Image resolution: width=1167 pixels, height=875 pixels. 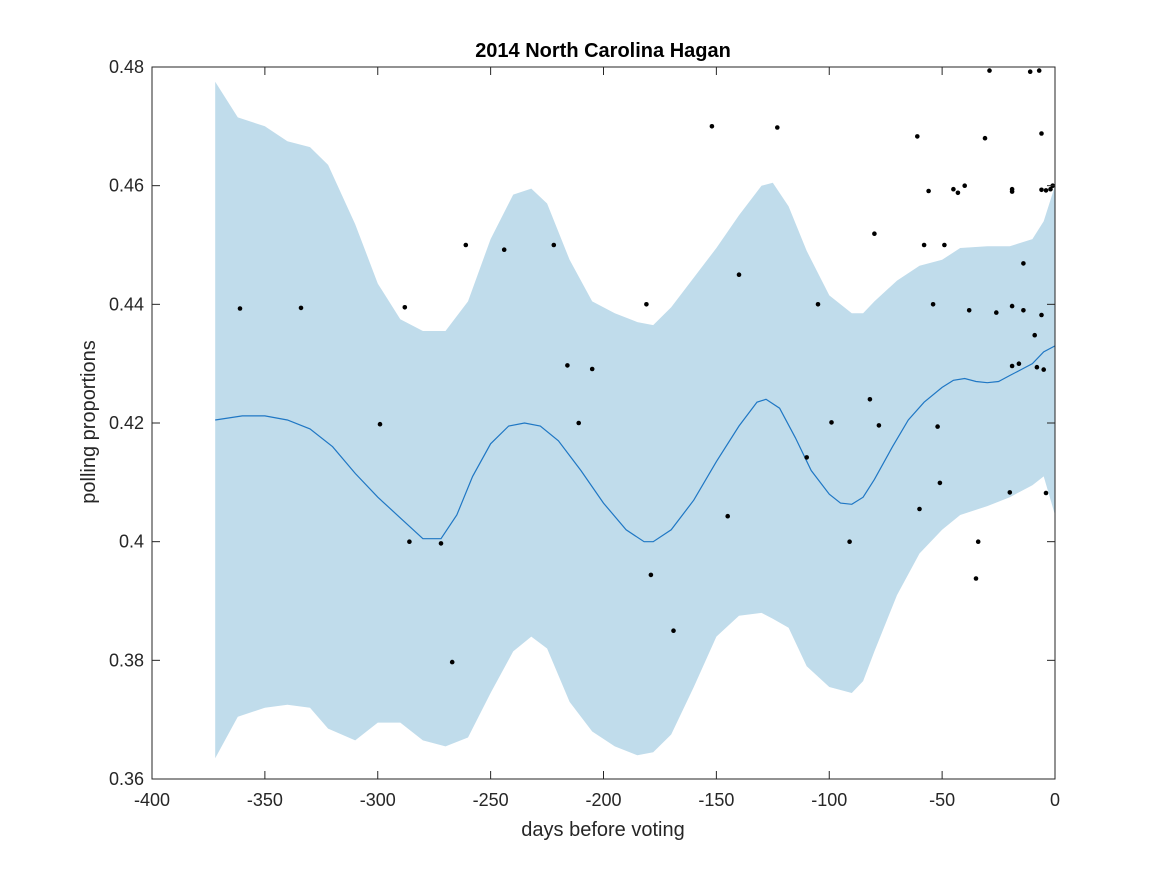 I want to click on y-tick-label: 0.4, so click(x=131, y=542).